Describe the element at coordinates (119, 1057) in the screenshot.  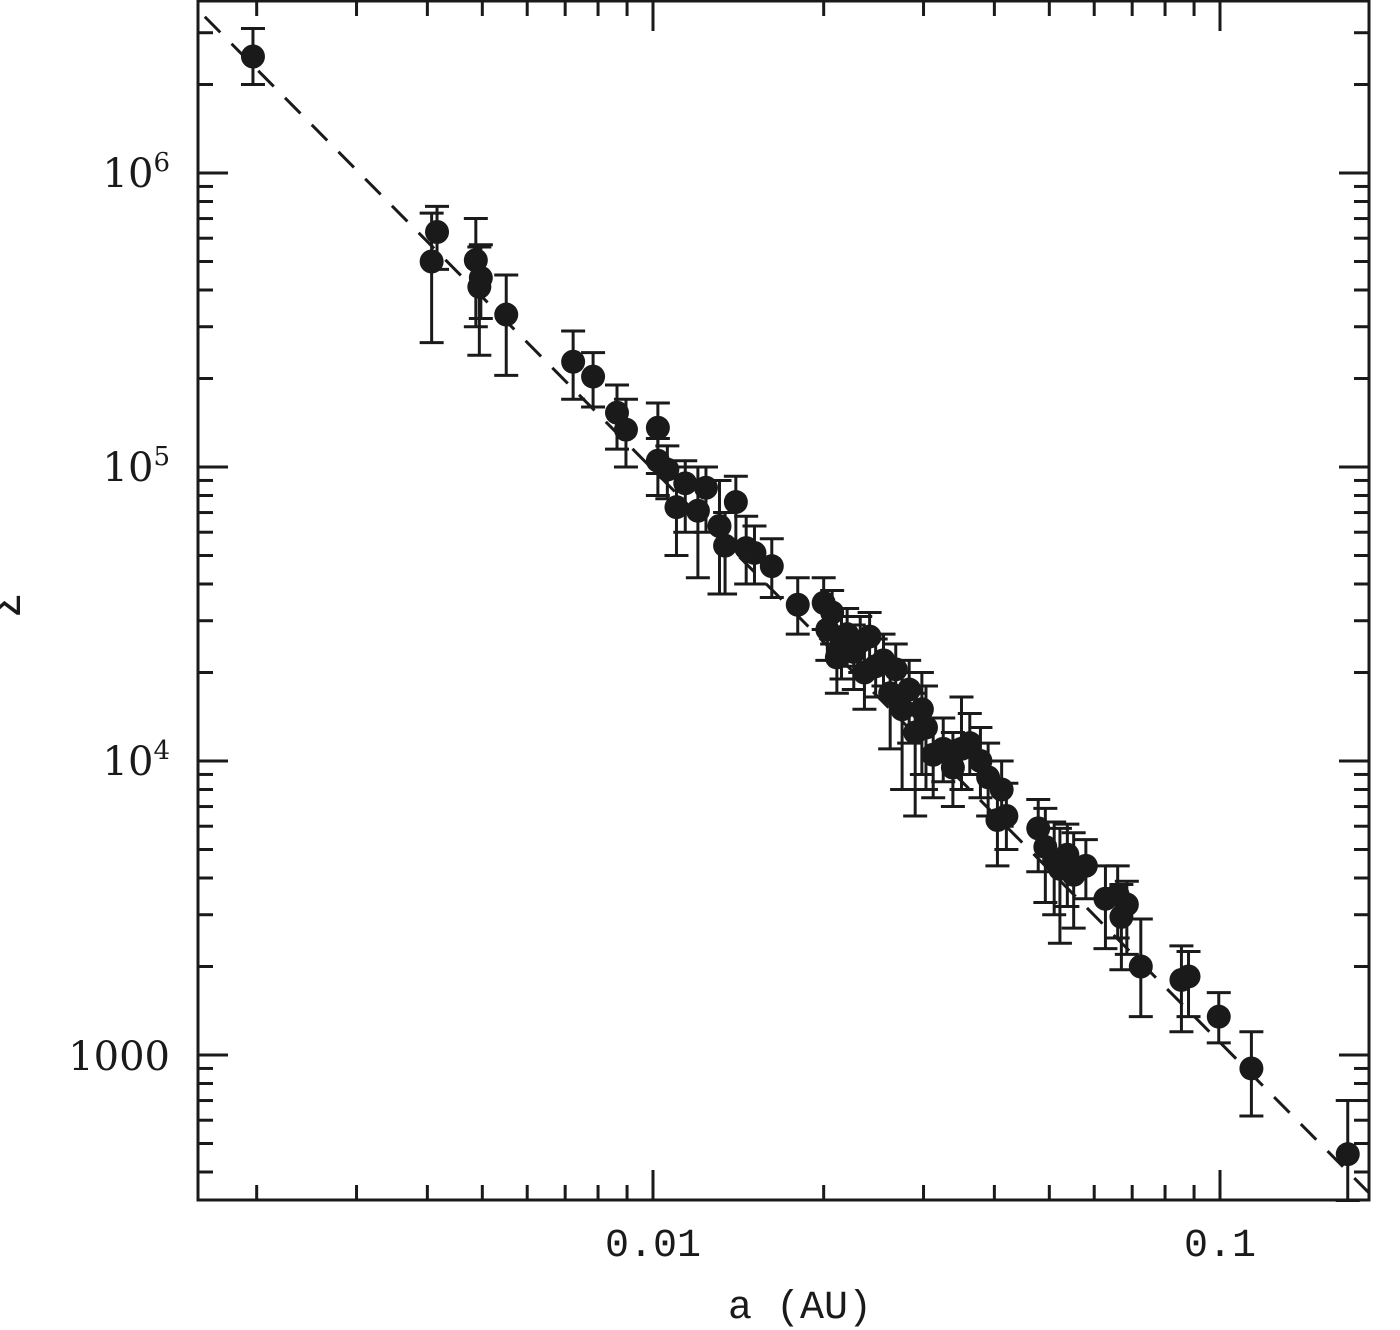
I see `y-tick-label-1000: 1000` at that location.